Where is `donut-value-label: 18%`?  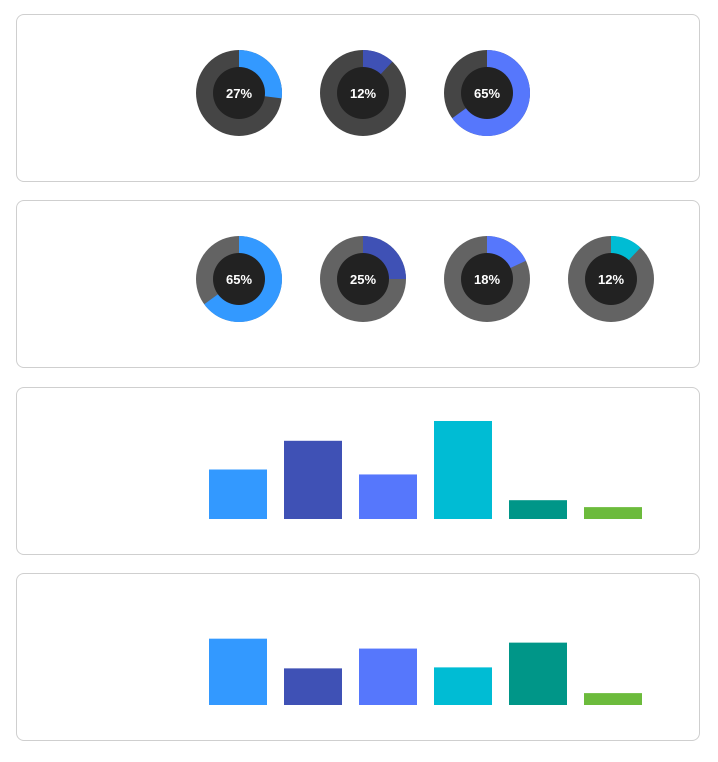
donut-value-label: 18% is located at coordinates (487, 279).